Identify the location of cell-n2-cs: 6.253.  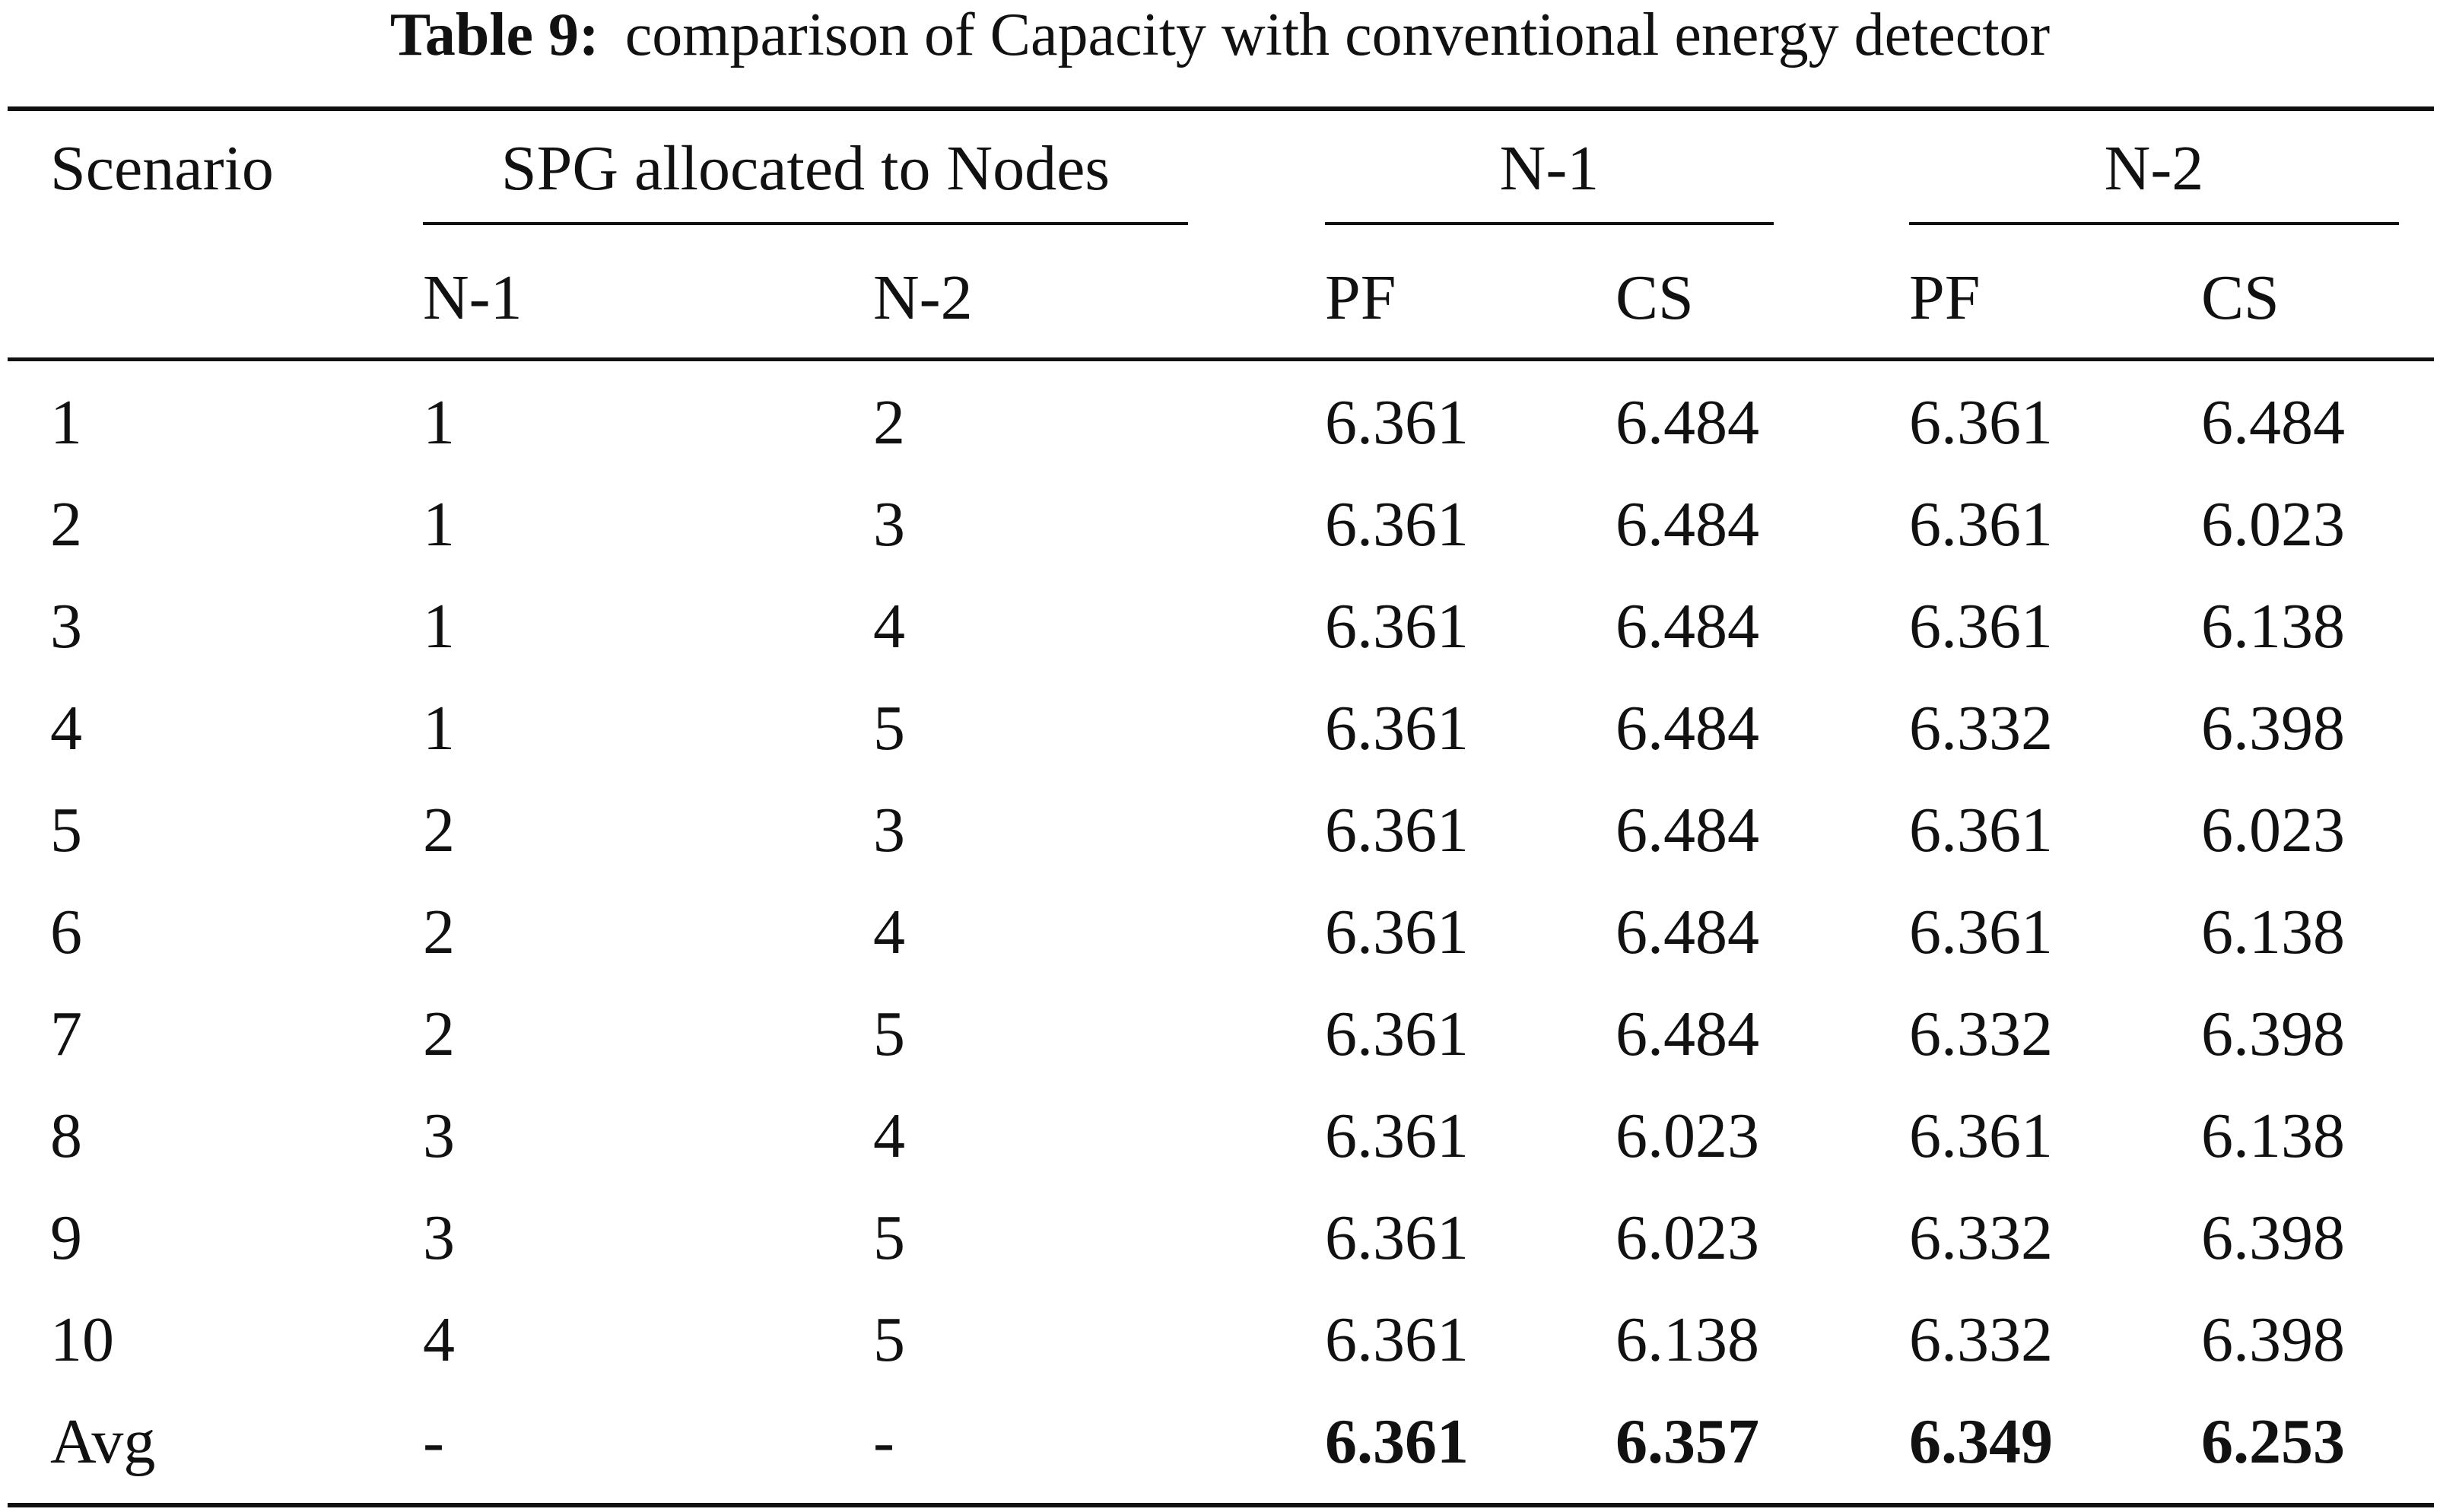
(2273, 1441).